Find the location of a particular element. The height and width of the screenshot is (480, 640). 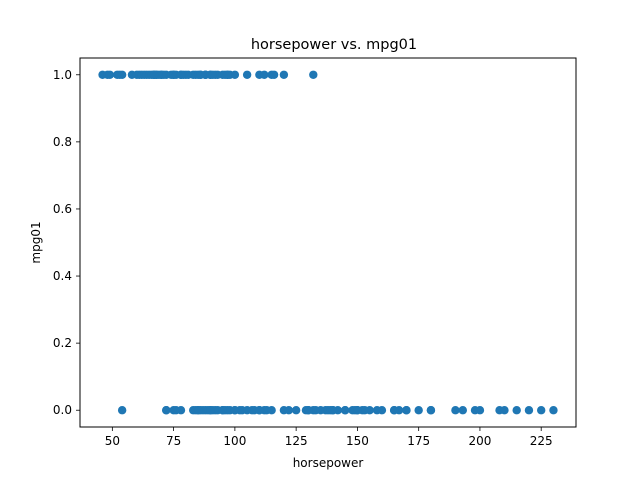

x-tick-label: 100 is located at coordinates (234, 441).